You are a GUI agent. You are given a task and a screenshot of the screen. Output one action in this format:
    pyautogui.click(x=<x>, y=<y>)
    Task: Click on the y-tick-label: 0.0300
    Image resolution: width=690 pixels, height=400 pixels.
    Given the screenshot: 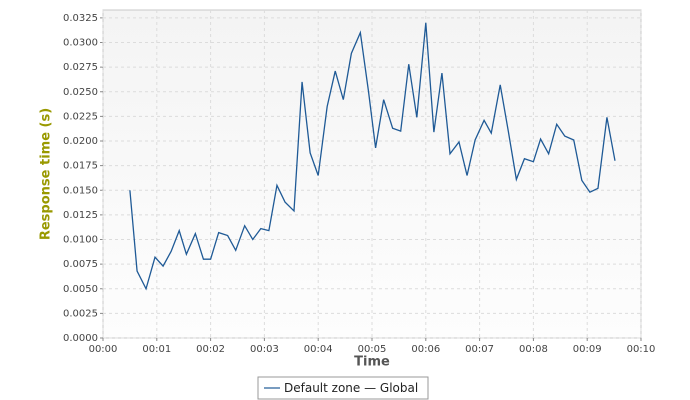 What is the action you would take?
    pyautogui.click(x=80, y=43)
    